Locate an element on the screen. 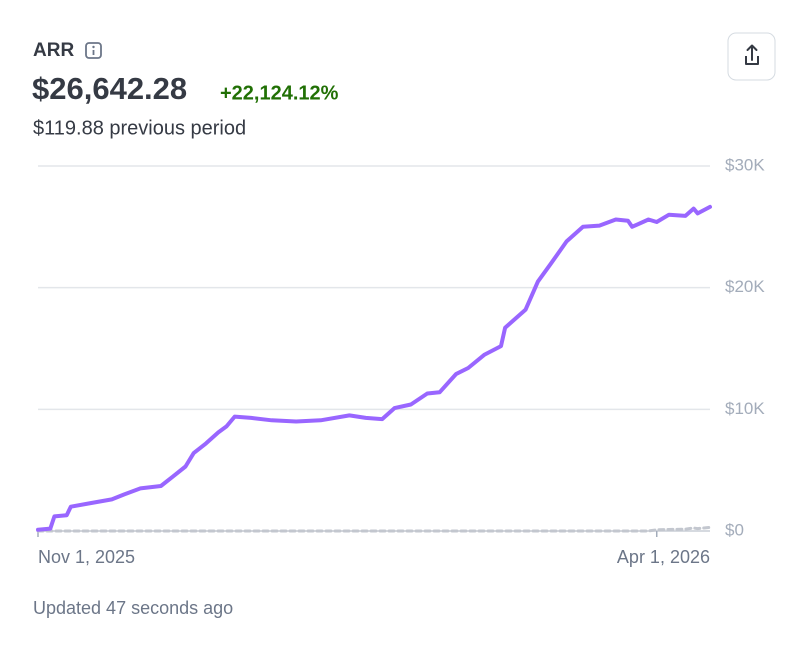  y-tick-label: $0 is located at coordinates (734, 529).